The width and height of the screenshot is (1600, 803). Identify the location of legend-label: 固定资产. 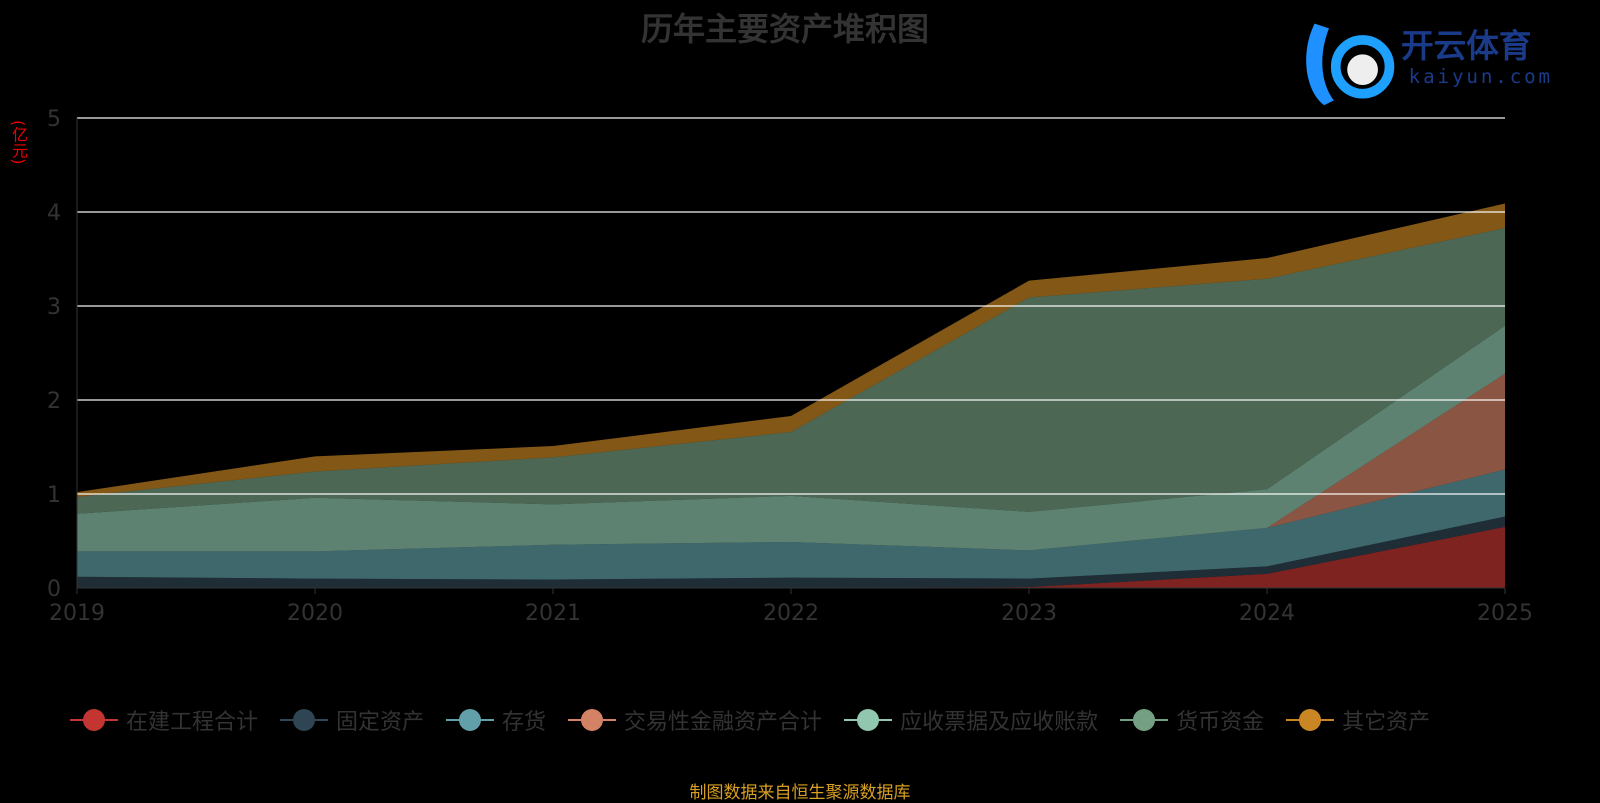
(380, 722).